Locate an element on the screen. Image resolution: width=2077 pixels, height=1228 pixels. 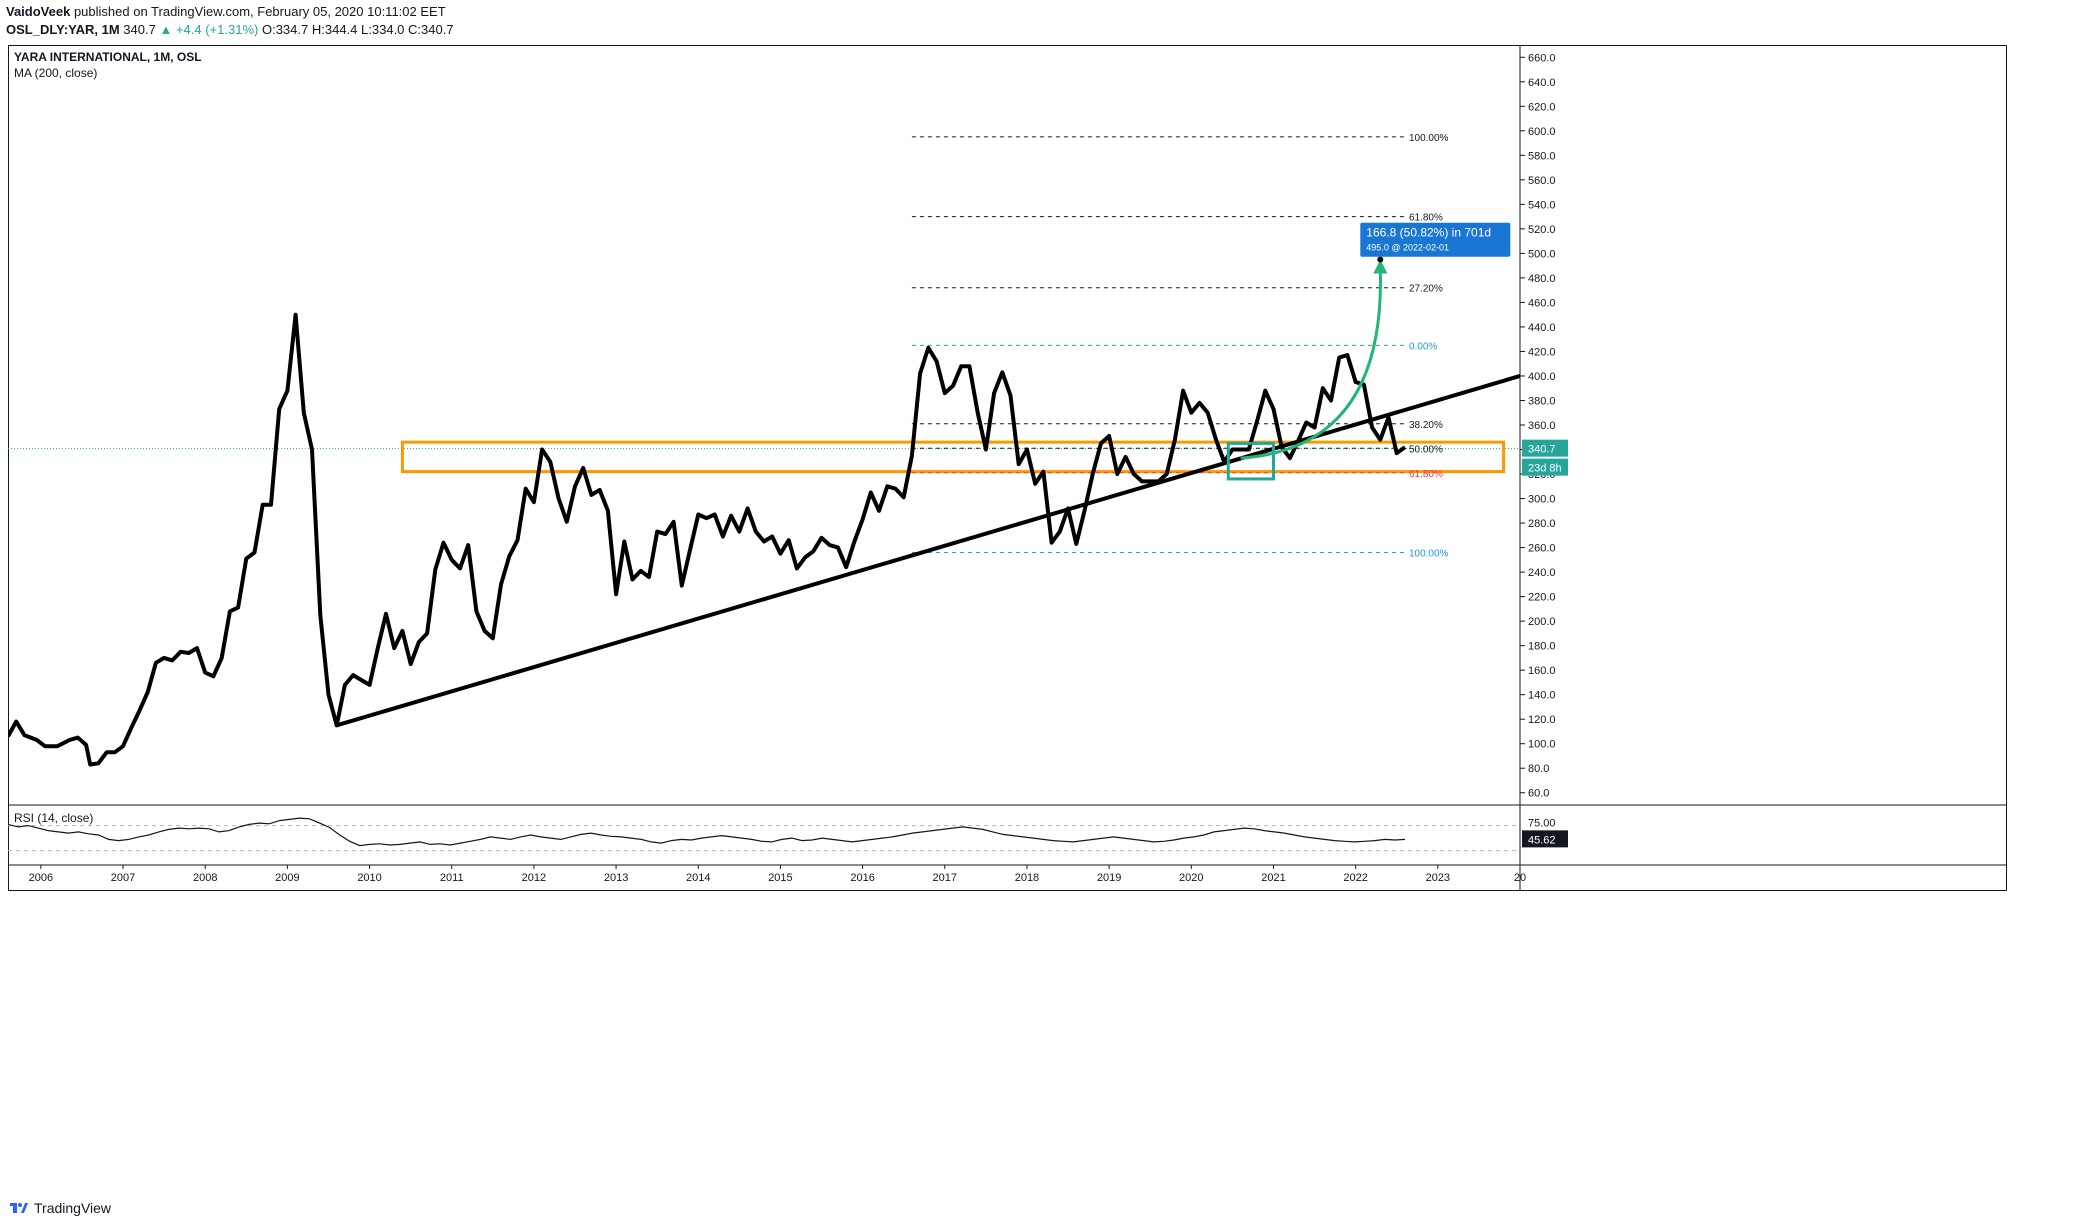
y-tick-label: 300.0 is located at coordinates (1542, 500).